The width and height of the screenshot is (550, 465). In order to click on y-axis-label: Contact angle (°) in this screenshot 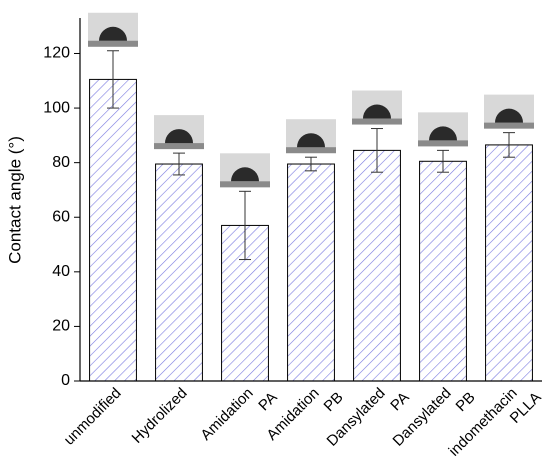, I will do `click(14, 200)`.